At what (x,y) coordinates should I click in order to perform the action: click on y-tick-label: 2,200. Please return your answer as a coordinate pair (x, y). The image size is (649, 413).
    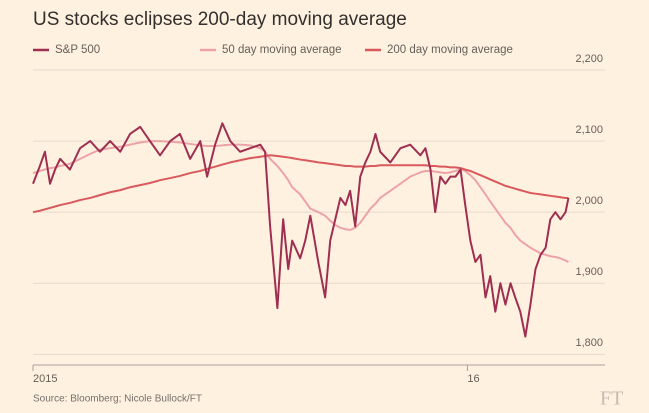
    Looking at the image, I should click on (589, 59).